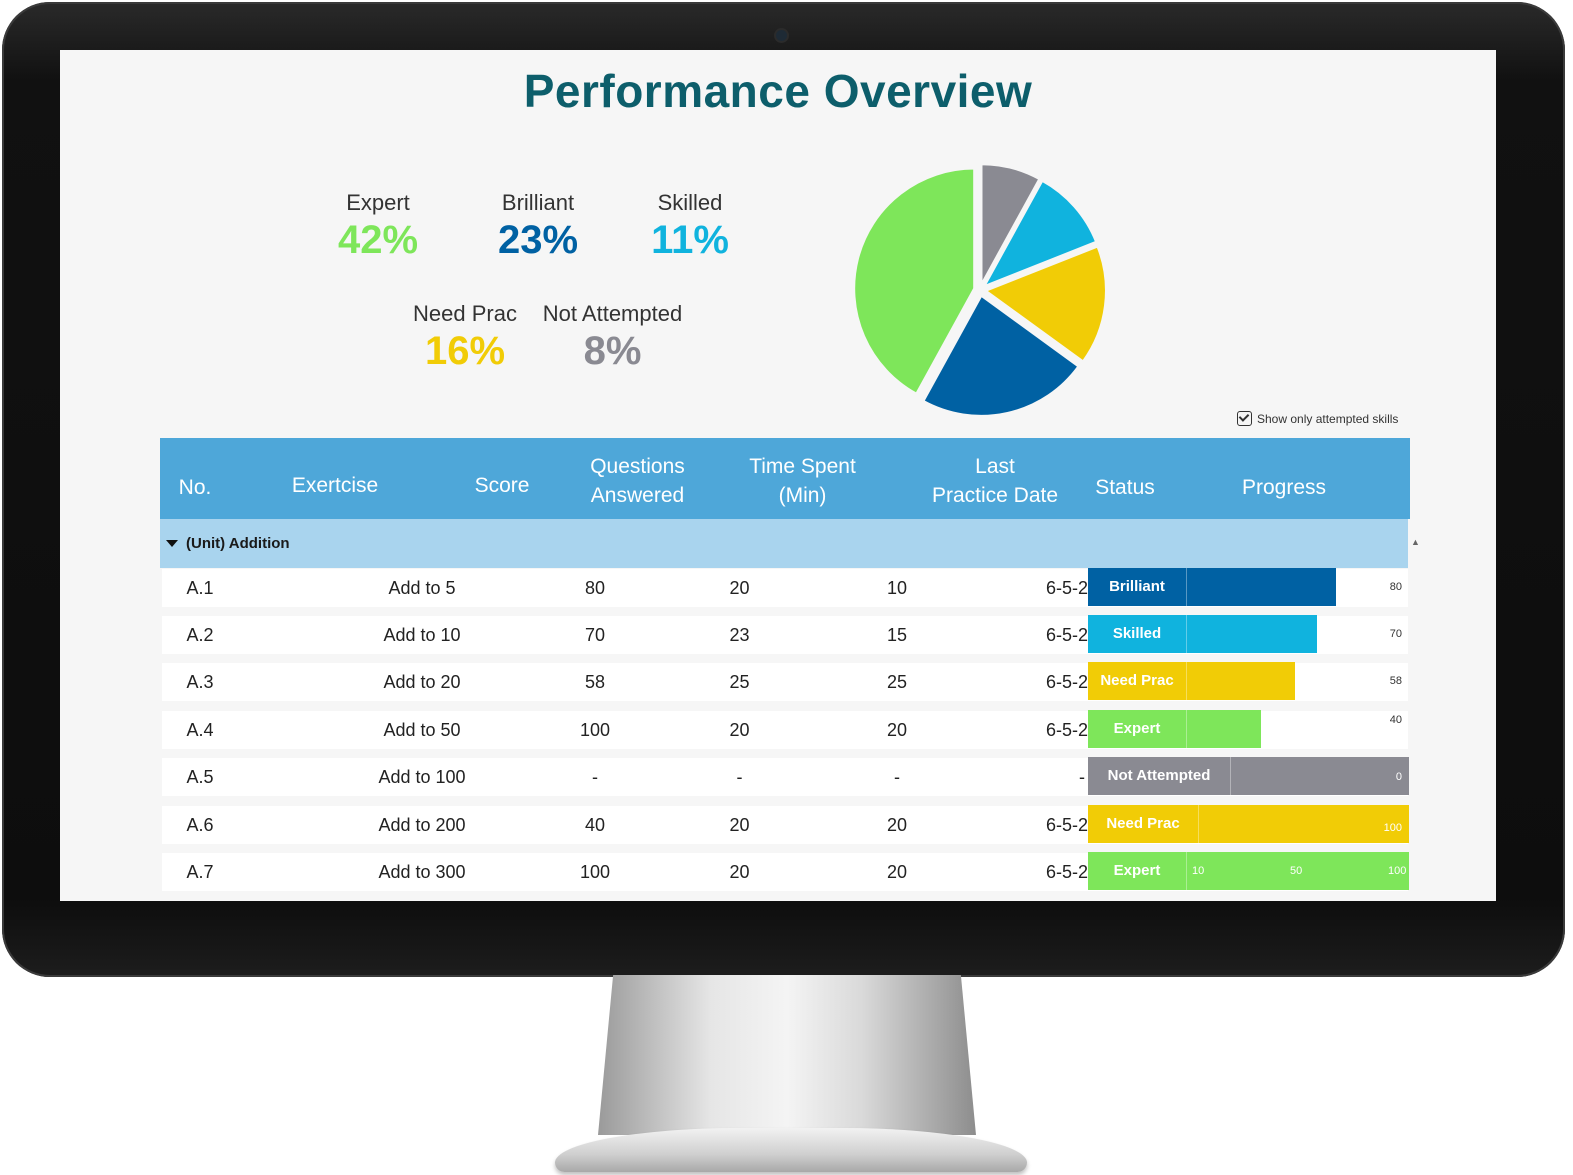  What do you see at coordinates (1395, 720) in the screenshot?
I see `progress-value: 40` at bounding box center [1395, 720].